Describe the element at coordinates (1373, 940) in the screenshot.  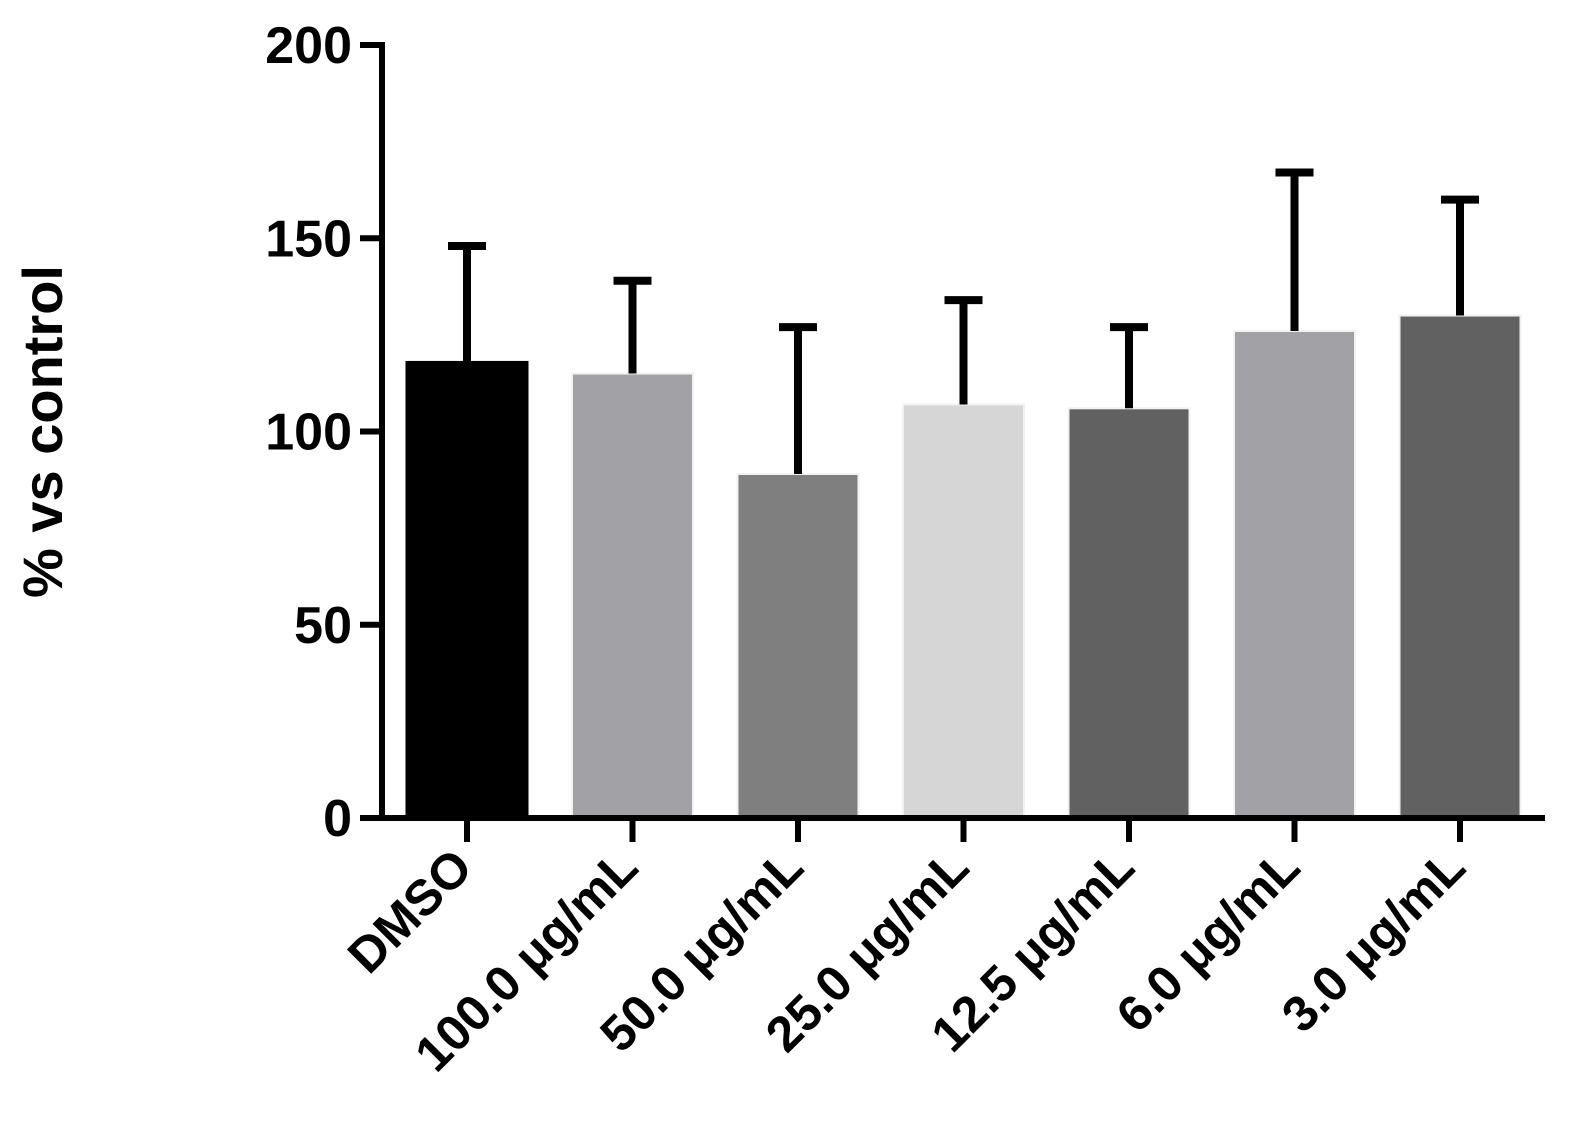
I see `x-tick-label: 3.0 μg/mL` at that location.